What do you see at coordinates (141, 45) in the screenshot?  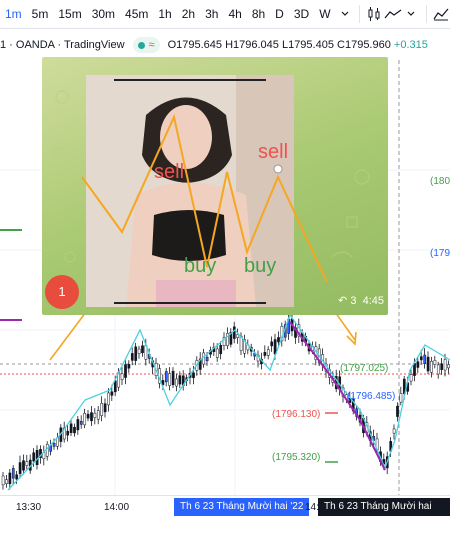 I see `market-open-dot-icon` at bounding box center [141, 45].